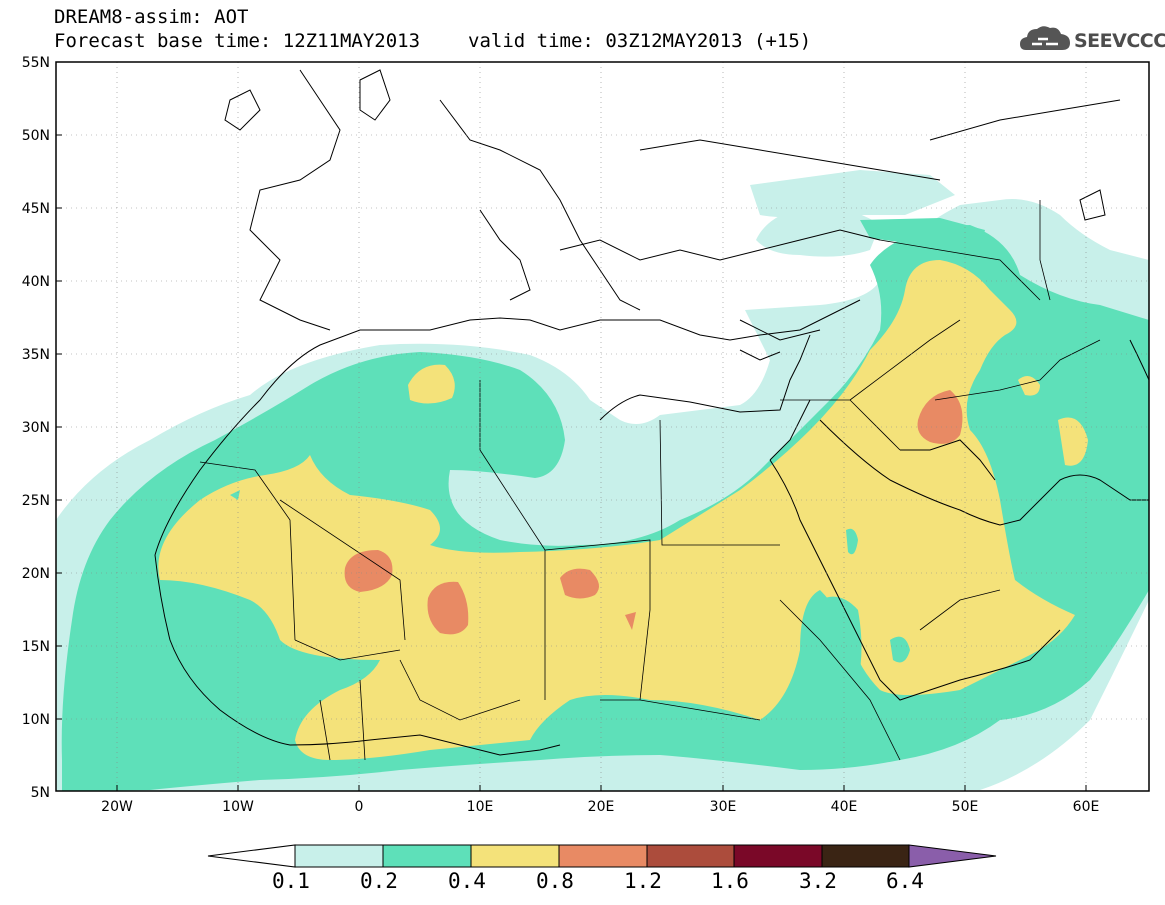 This screenshot has width=1165, height=905. I want to click on map-title: DREAM8-assim: AOT, so click(151, 17).